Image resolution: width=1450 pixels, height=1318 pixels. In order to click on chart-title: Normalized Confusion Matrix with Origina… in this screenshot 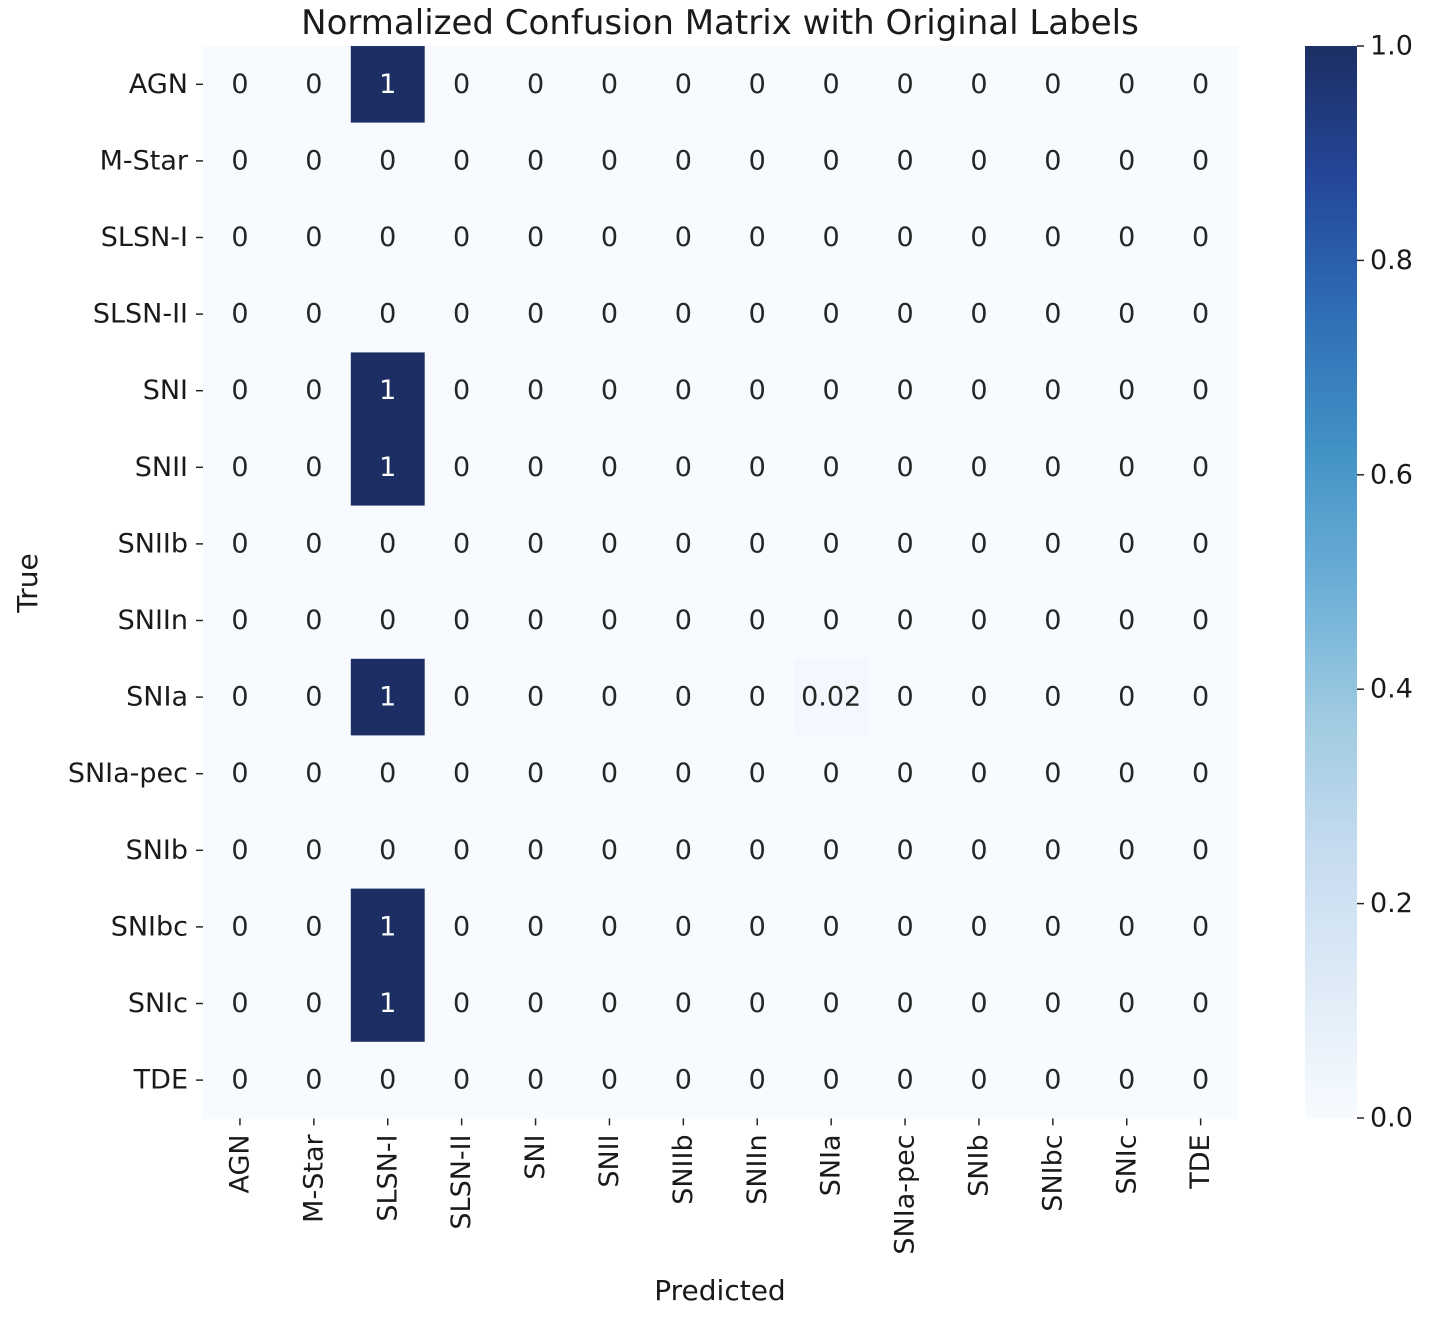, I will do `click(720, 23)`.